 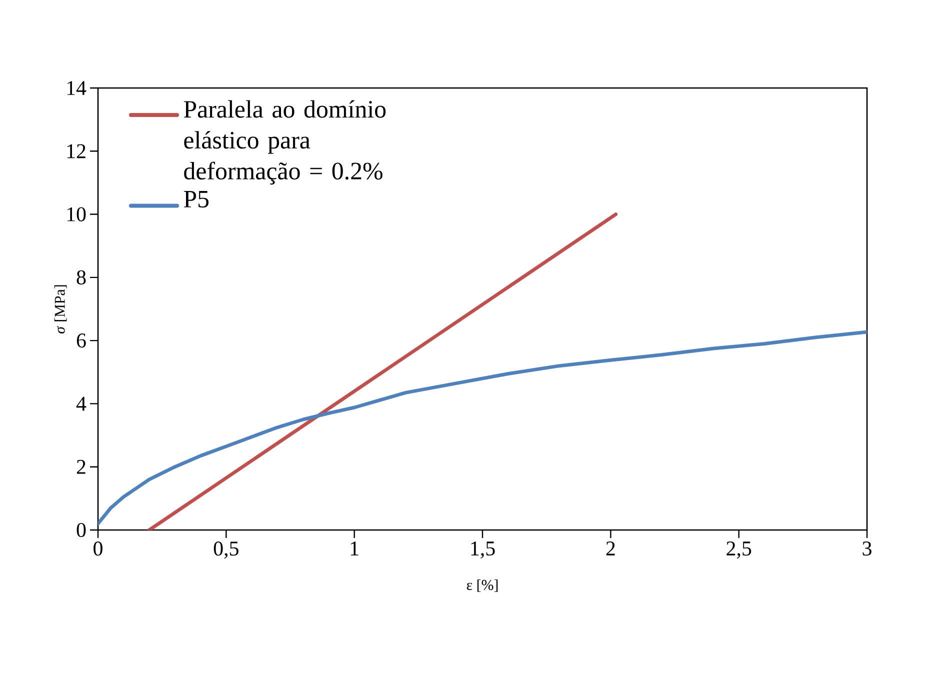 What do you see at coordinates (610, 549) in the screenshot?
I see `x-tick-label: 2` at bounding box center [610, 549].